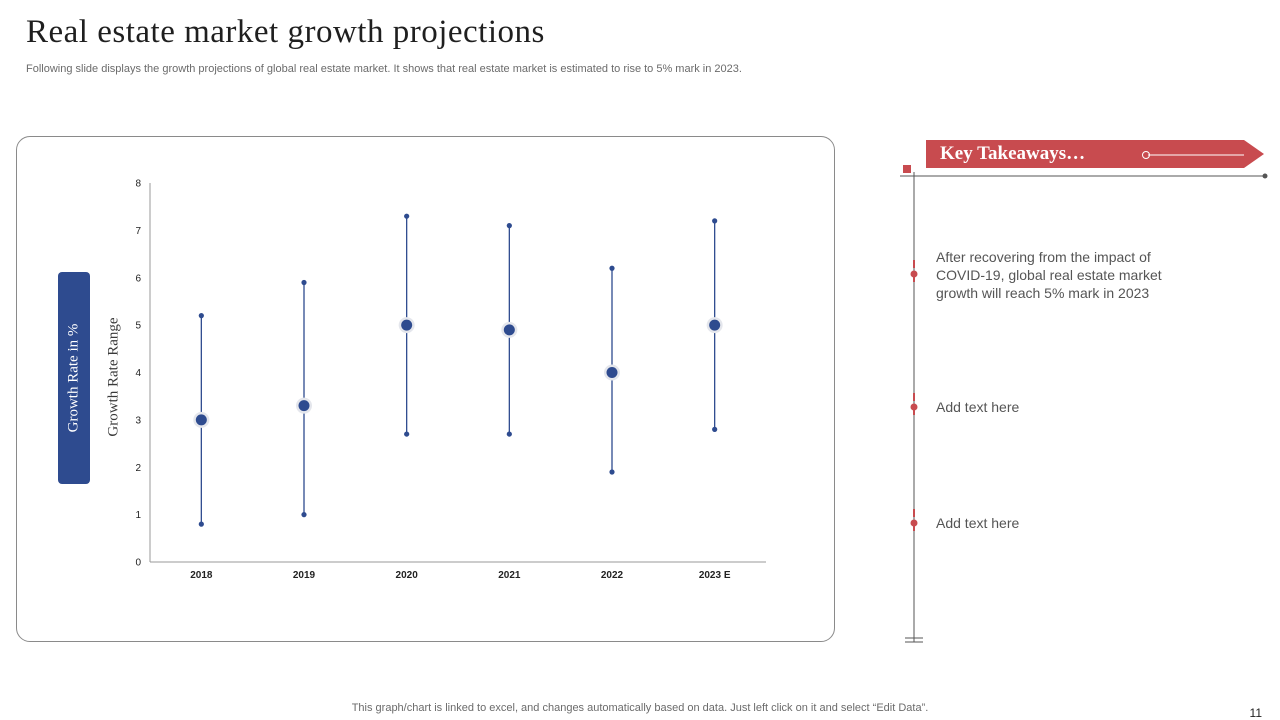  I want to click on y-tick-label: 2, so click(138, 468).